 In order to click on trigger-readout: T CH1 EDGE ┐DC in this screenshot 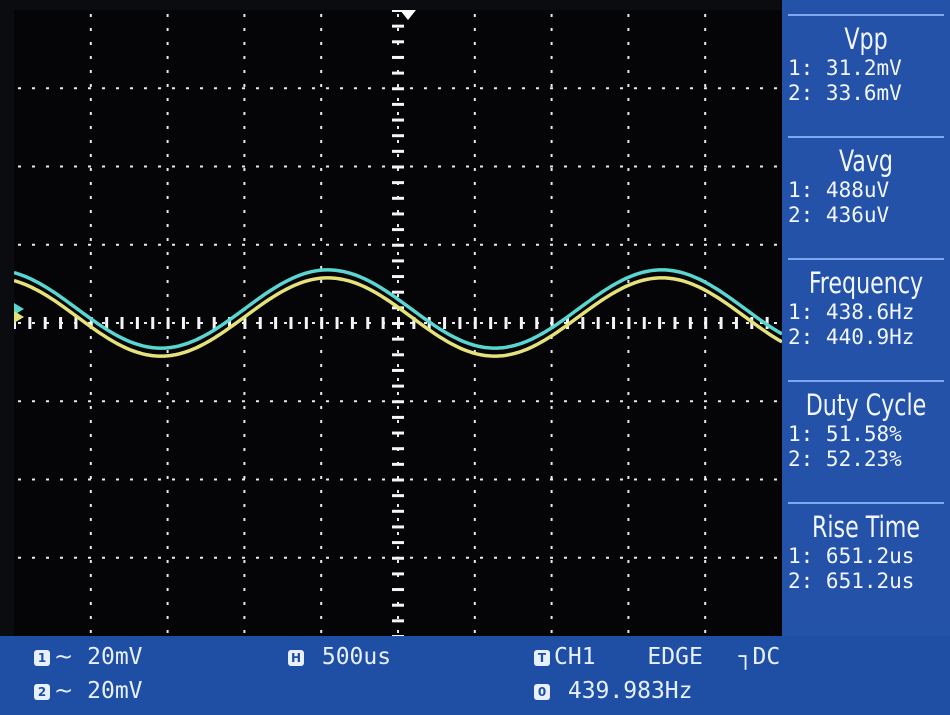, I will do `click(657, 657)`.